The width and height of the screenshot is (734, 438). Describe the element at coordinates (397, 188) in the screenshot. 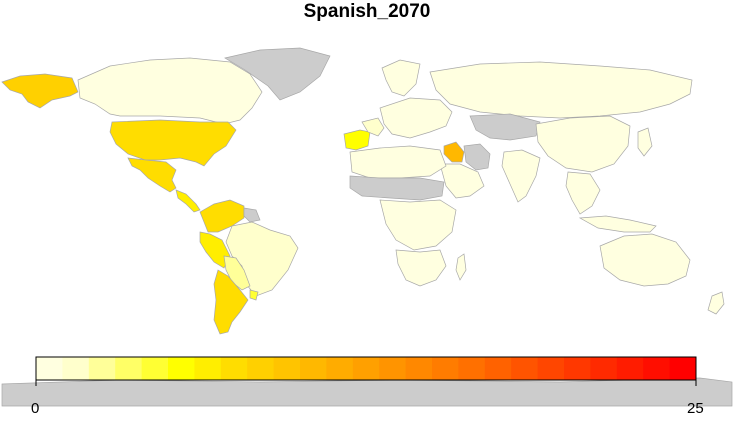

I see `region-sahel` at that location.